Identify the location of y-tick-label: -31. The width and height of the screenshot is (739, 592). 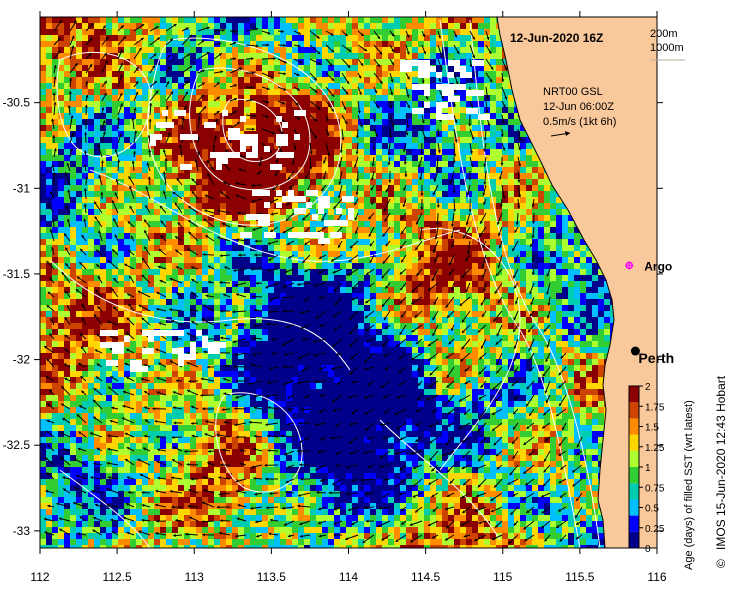
(22, 188).